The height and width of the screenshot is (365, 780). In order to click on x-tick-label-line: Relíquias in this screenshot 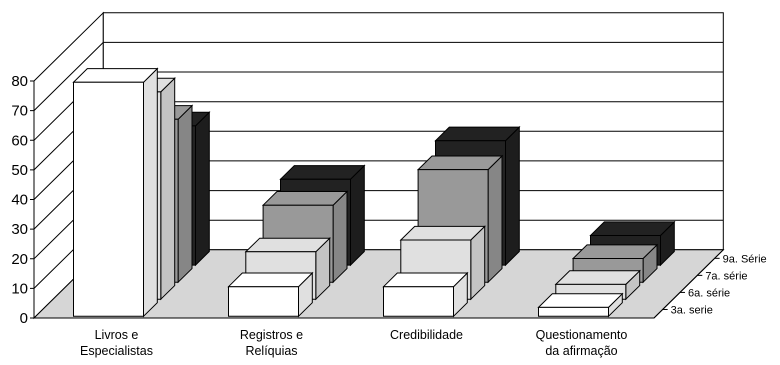, I will do `click(271, 351)`.